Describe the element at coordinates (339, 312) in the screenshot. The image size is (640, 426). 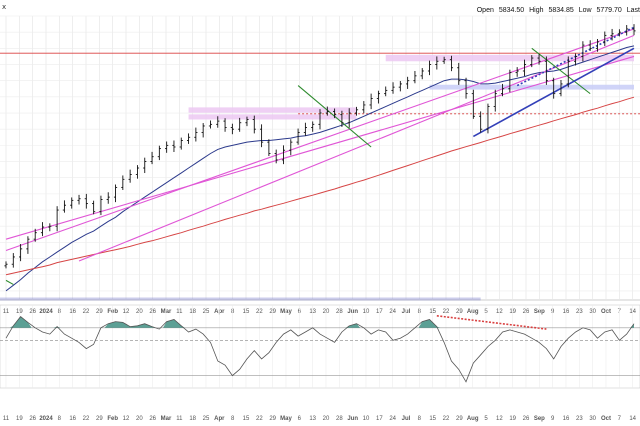
I see `price-x-tick-label: 28` at that location.